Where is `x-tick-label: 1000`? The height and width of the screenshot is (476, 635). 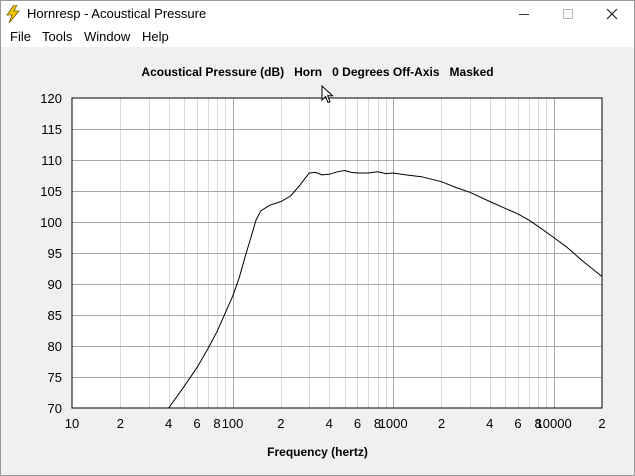
x-tick-label: 1000 is located at coordinates (393, 423).